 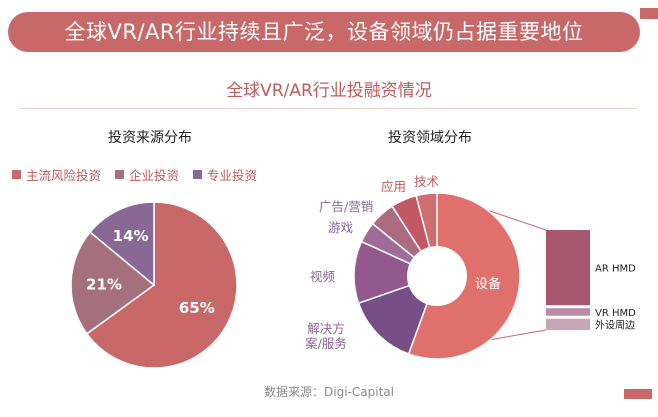 I want to click on legend-label-corporate: 企业投资, so click(x=154, y=175).